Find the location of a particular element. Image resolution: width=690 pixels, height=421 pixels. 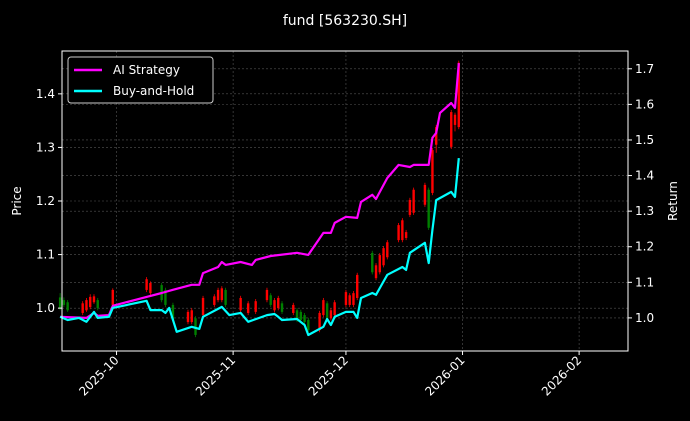

y-tick-label-right: 1.0 is located at coordinates (644, 318).